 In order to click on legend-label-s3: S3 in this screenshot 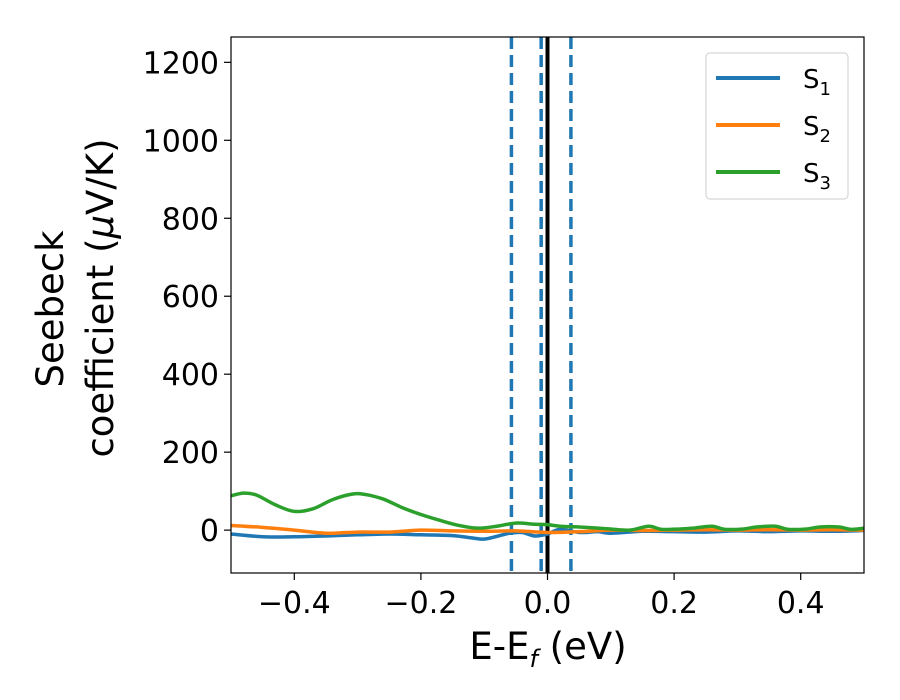, I will do `click(817, 176)`.